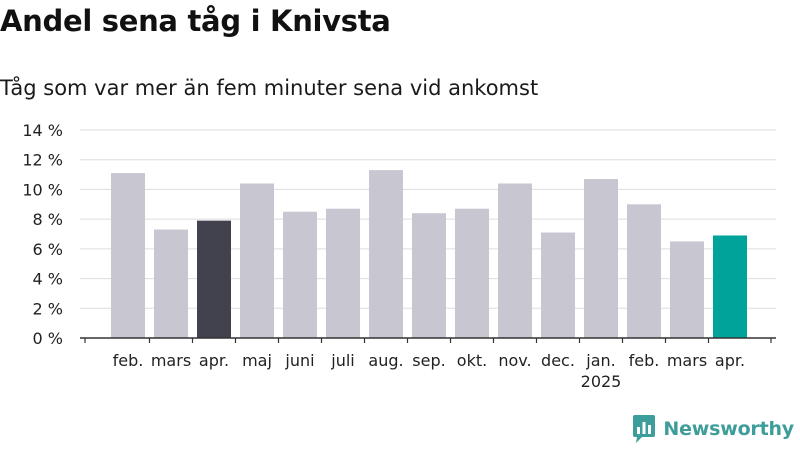 This screenshot has width=800, height=450. I want to click on newsworthy-logo-icon, so click(644, 429).